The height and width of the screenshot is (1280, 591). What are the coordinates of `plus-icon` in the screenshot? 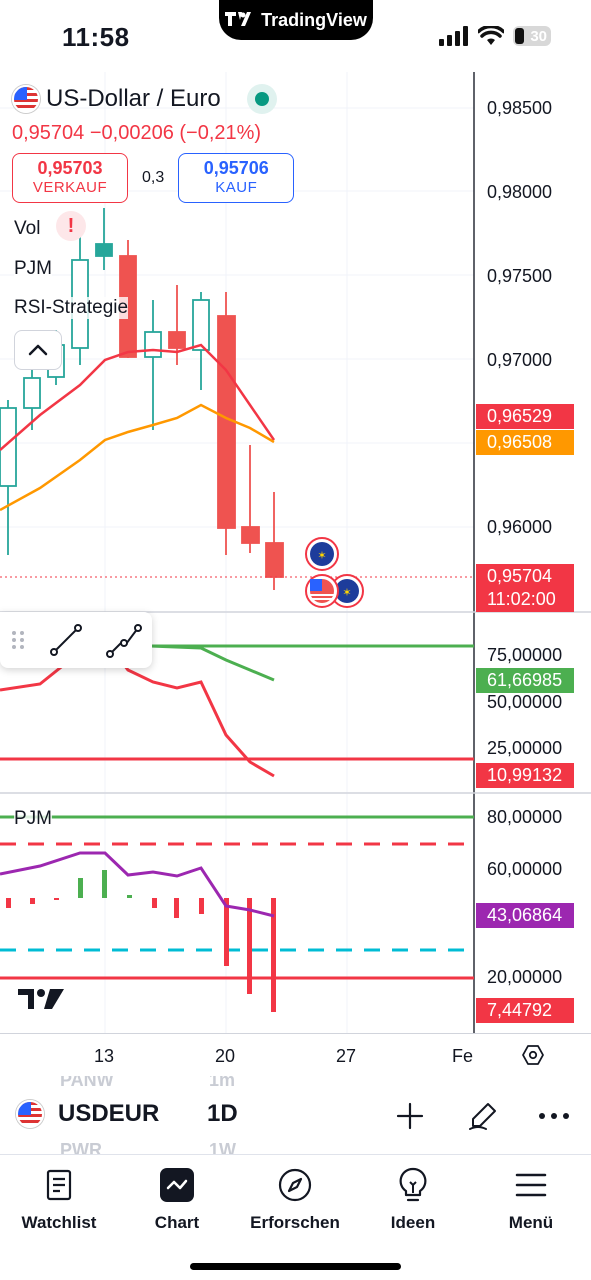 It's located at (410, 1116).